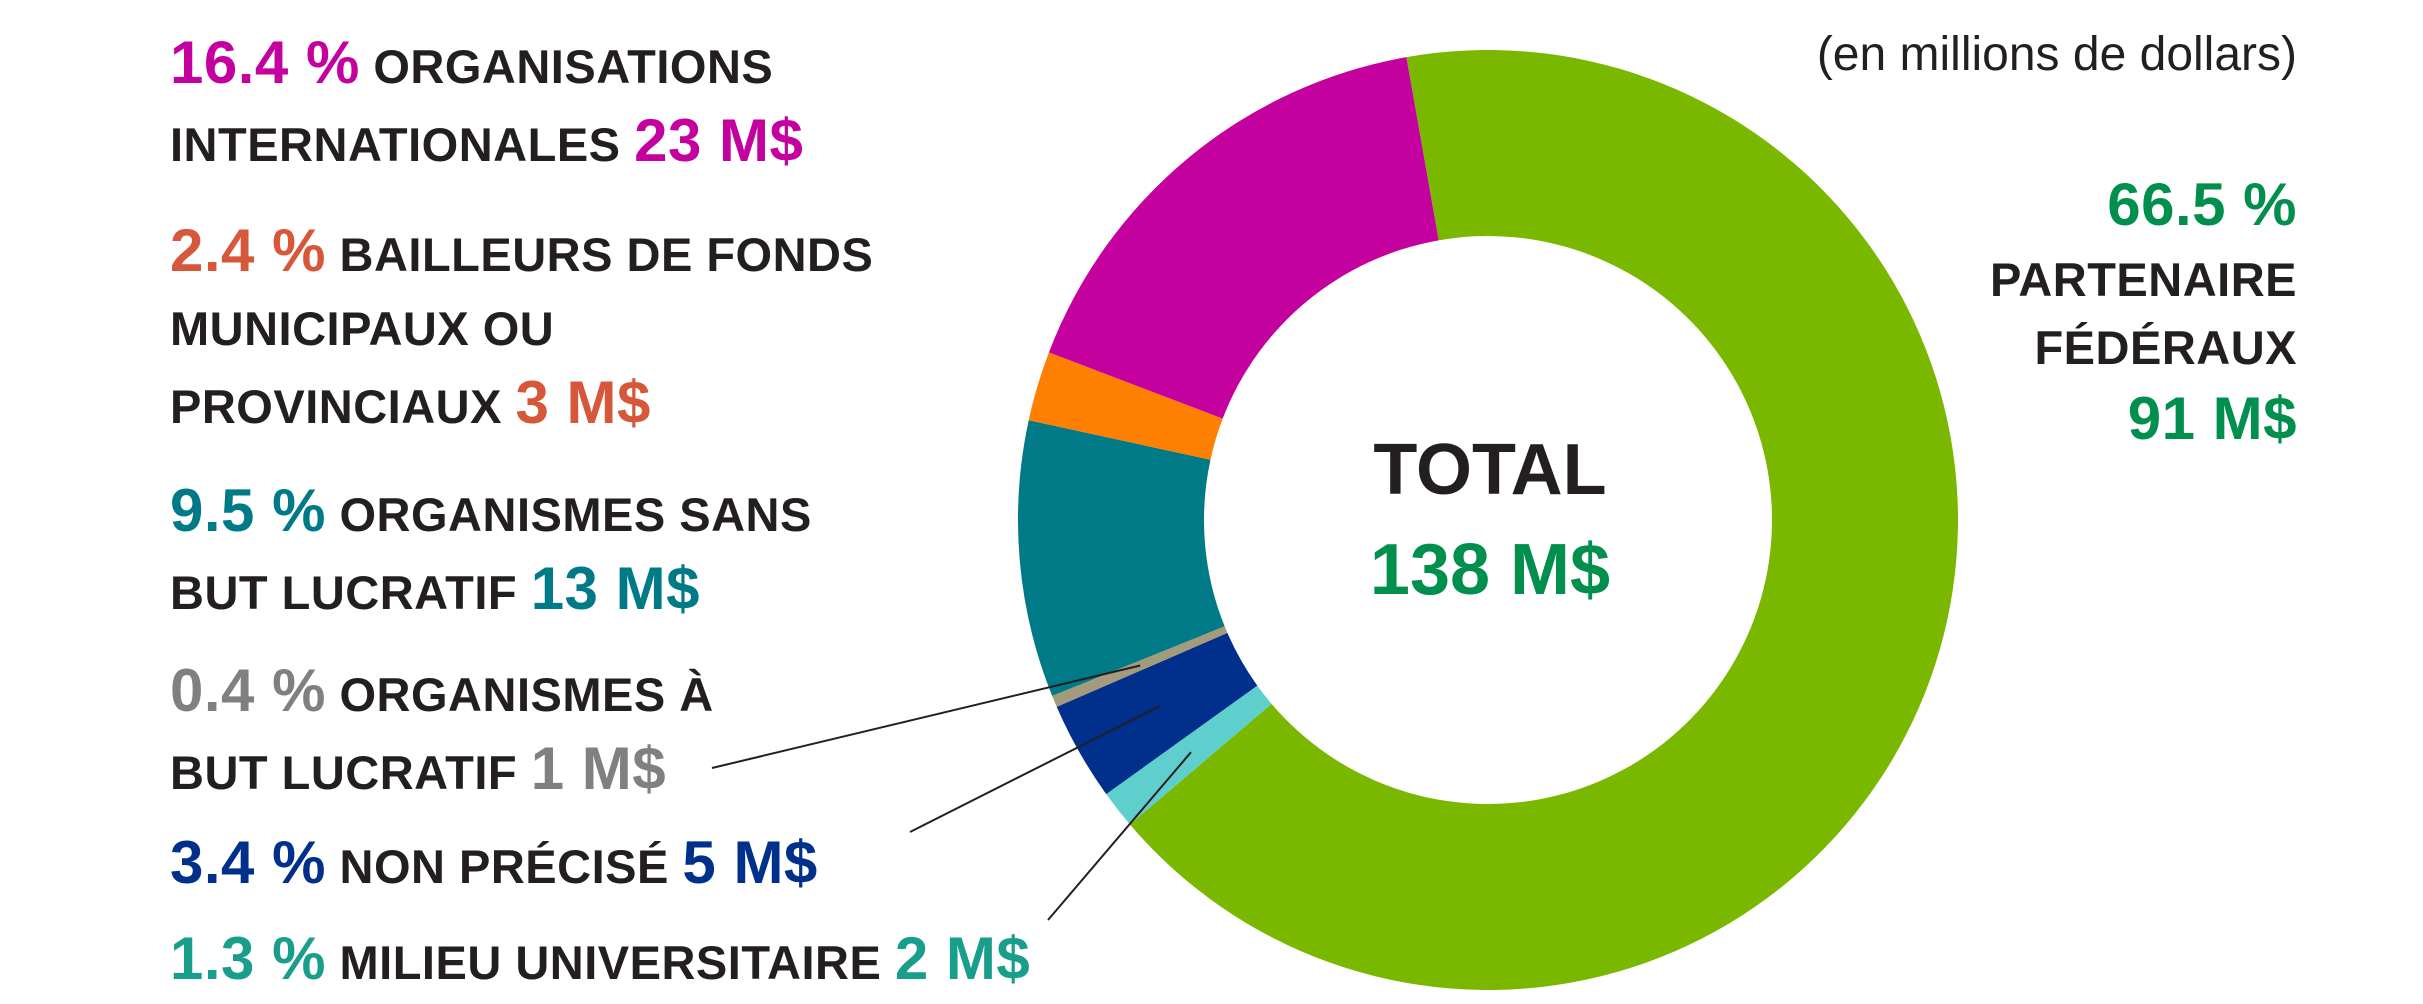 This screenshot has height=1004, width=2423. What do you see at coordinates (1243, 238) in the screenshot?
I see `slice-international` at bounding box center [1243, 238].